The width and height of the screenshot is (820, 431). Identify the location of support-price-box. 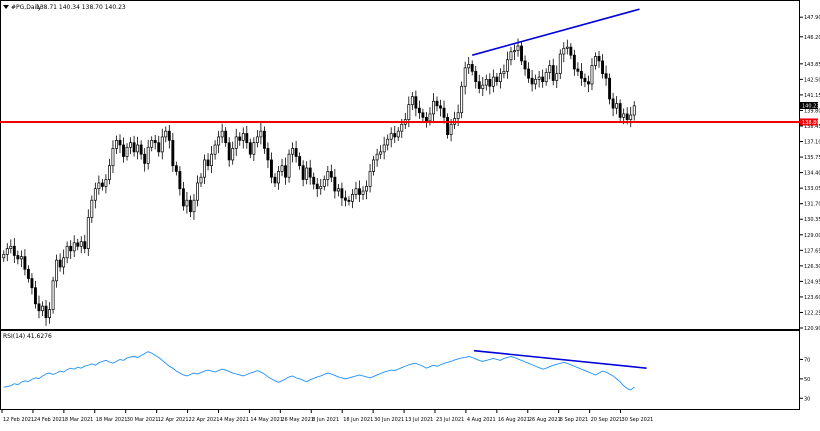
(809, 122).